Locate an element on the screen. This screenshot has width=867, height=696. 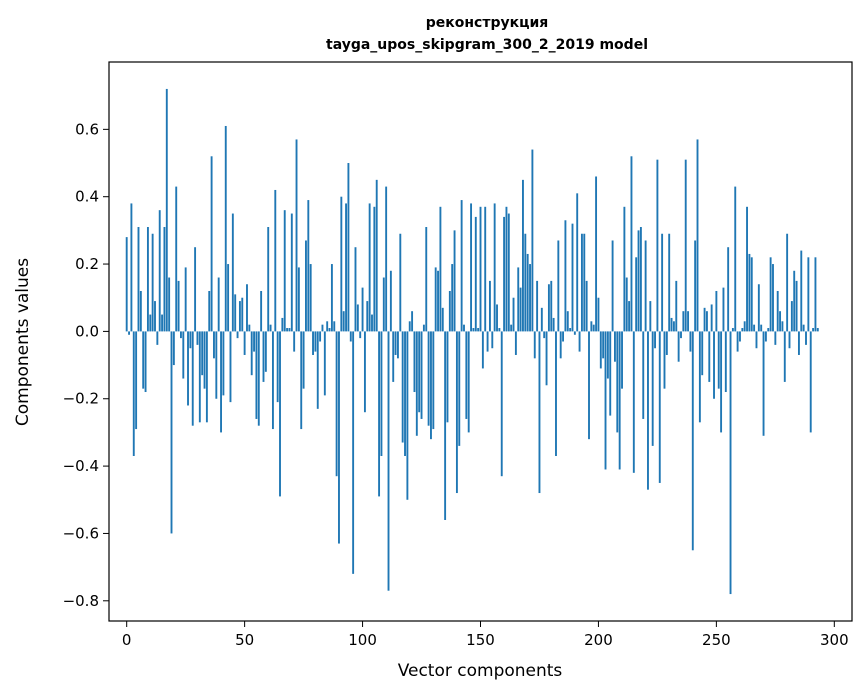
x-axis-ticks: 0 50 100 150 200 250 300 is located at coordinates (485, 635).